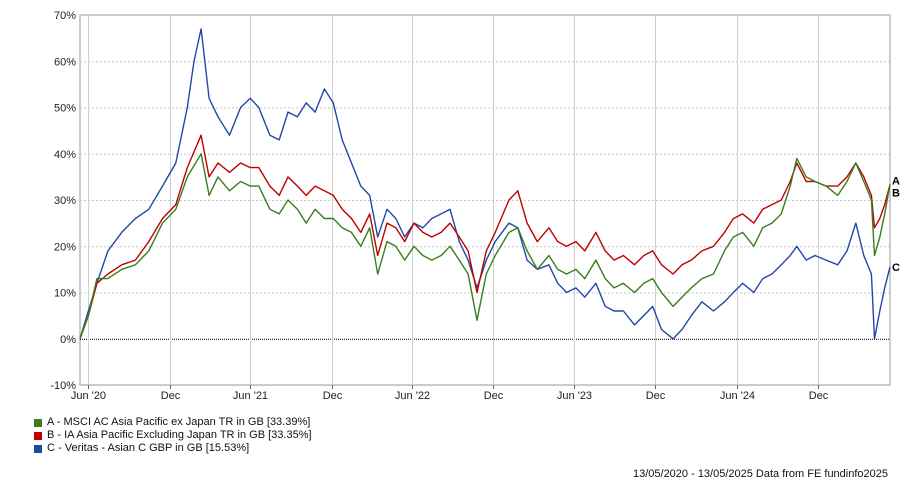 Image resolution: width=900 pixels, height=484 pixels. I want to click on y-tick-label: 10%, so click(65, 294).